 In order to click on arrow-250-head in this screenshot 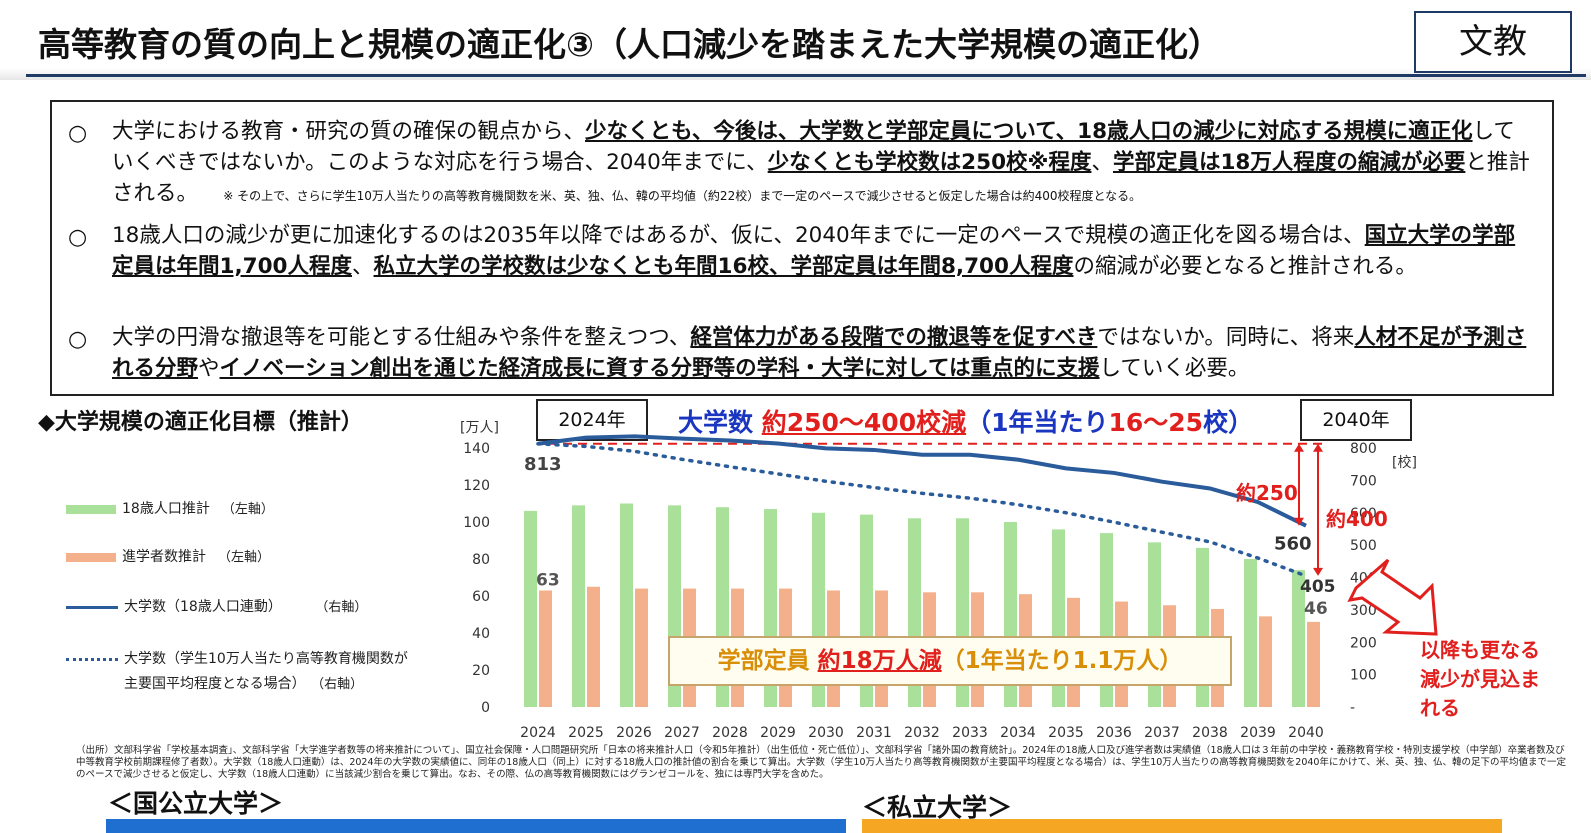, I will do `click(1299, 521)`.